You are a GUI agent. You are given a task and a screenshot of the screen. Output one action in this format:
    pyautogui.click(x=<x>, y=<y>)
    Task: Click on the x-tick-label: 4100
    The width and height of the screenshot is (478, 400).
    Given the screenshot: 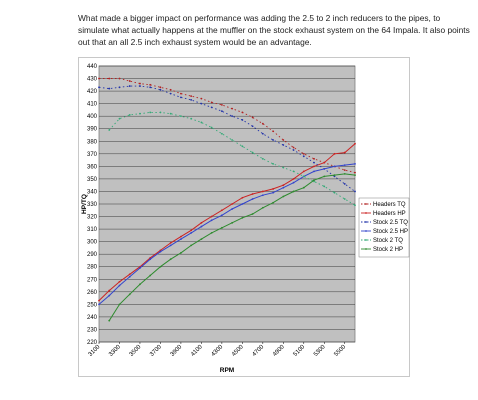 What is the action you would take?
    pyautogui.click(x=197, y=351)
    